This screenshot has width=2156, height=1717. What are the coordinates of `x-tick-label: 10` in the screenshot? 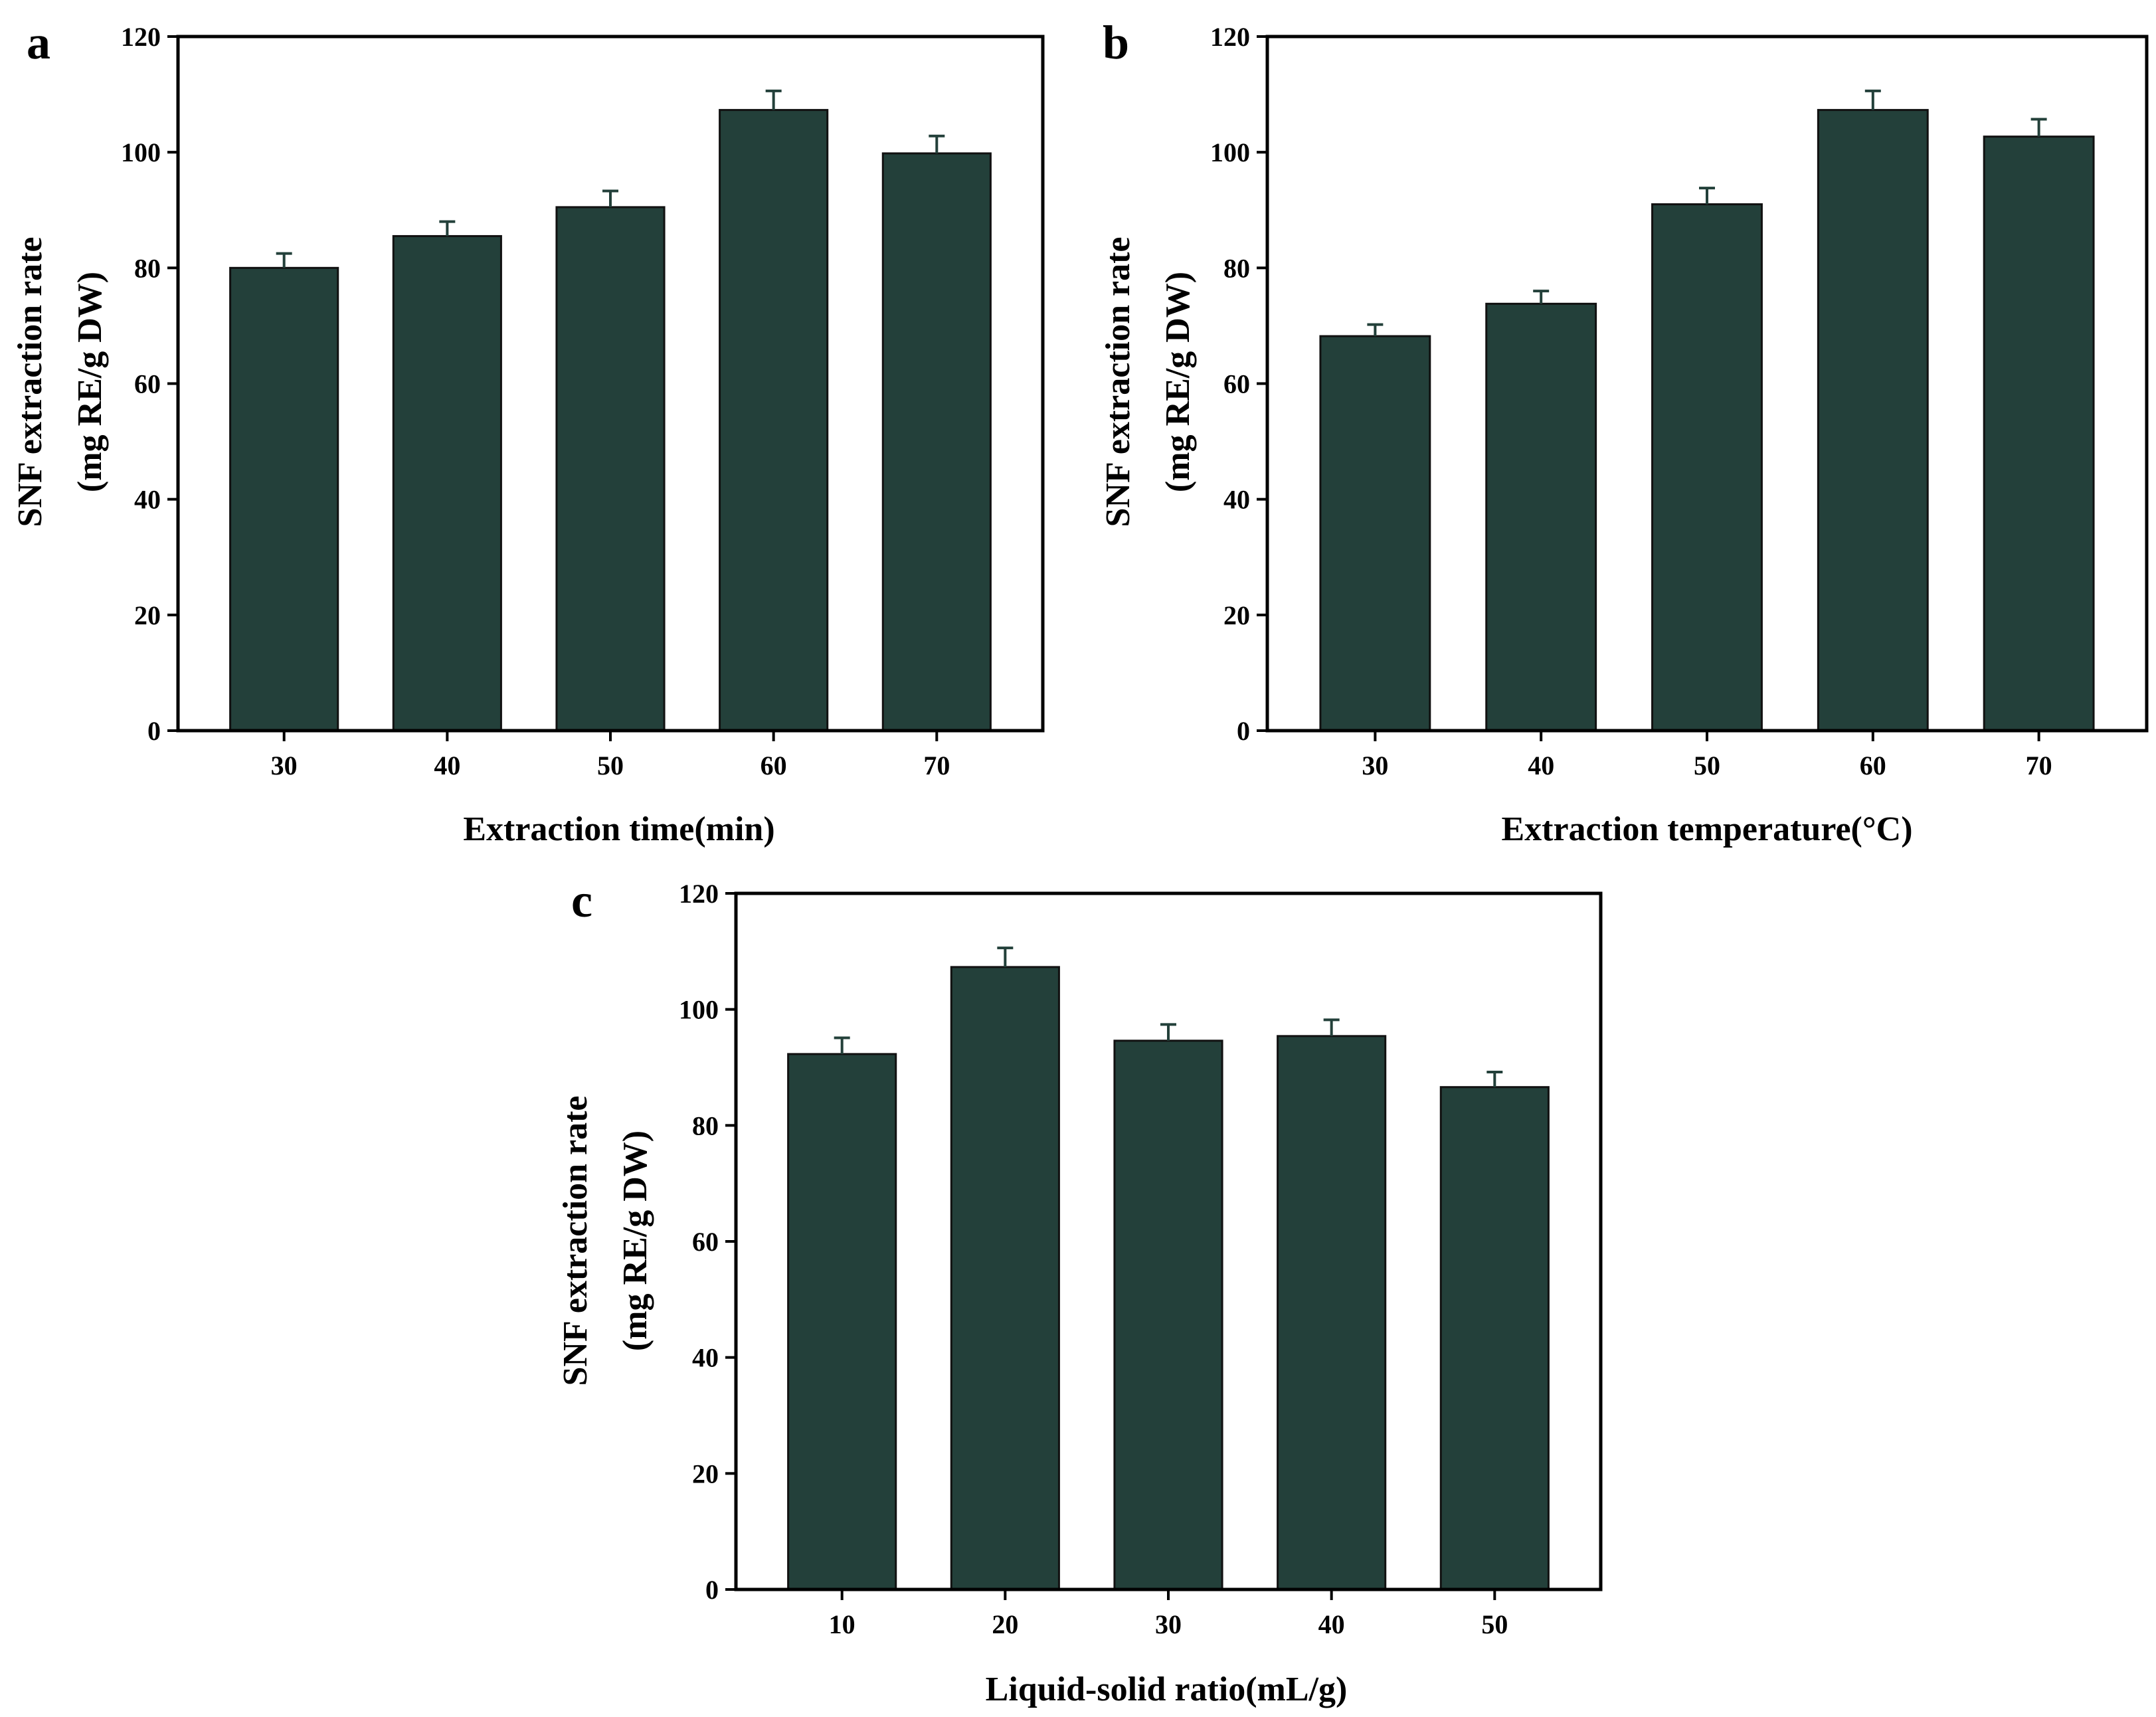 It's located at (842, 1624).